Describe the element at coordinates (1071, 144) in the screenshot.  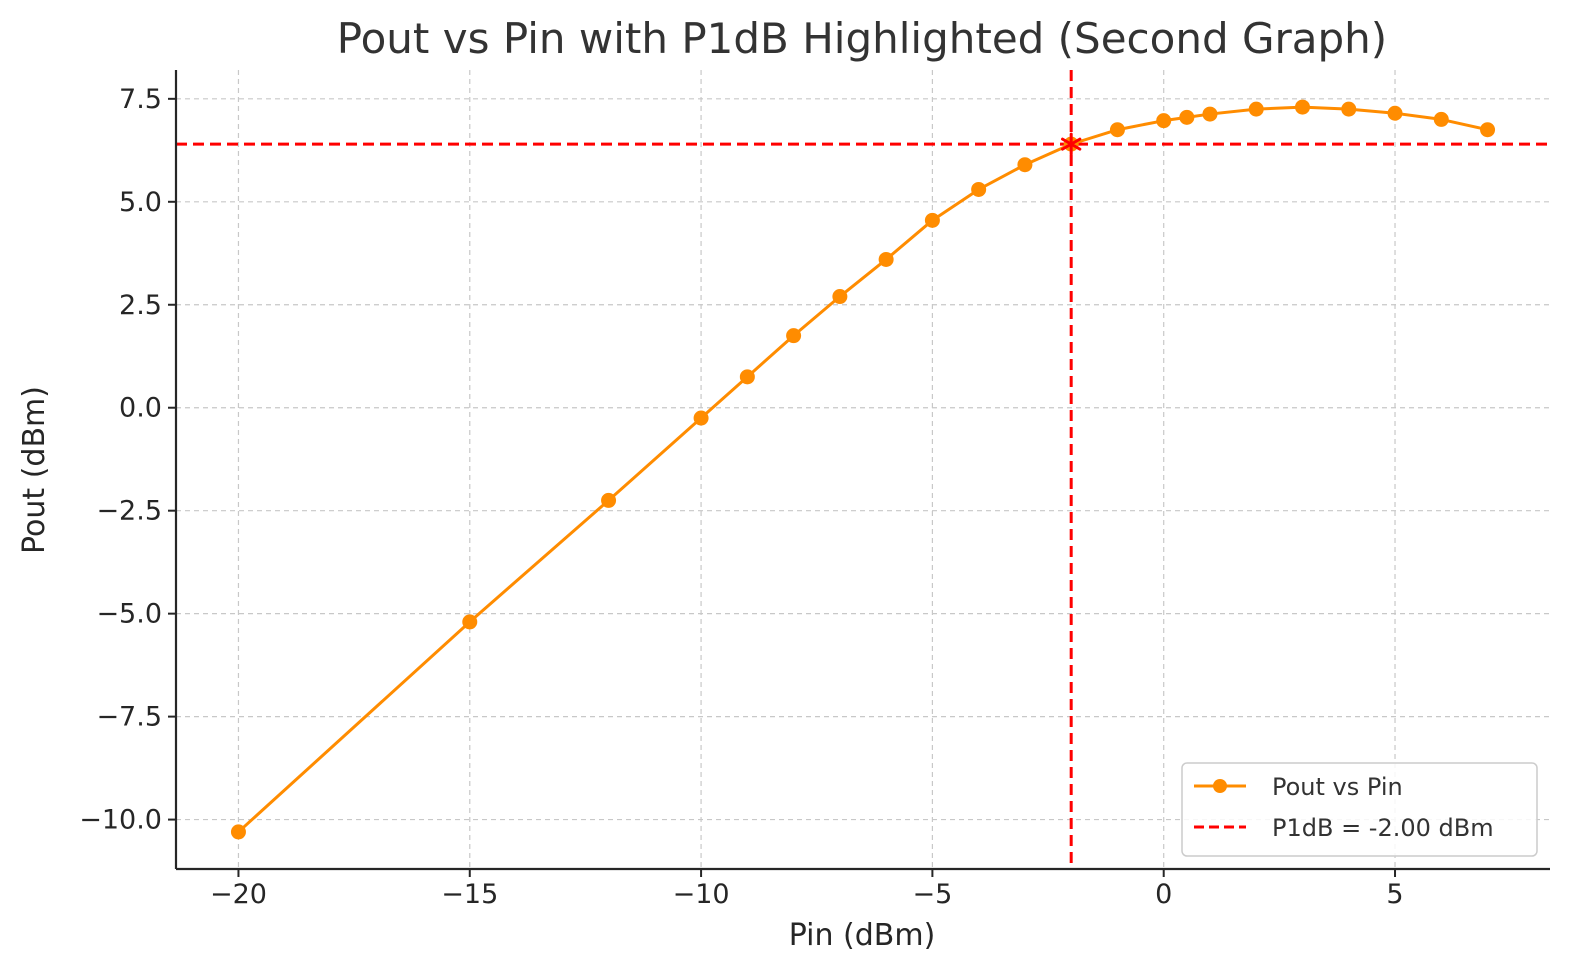
I see `p1db-marker` at that location.